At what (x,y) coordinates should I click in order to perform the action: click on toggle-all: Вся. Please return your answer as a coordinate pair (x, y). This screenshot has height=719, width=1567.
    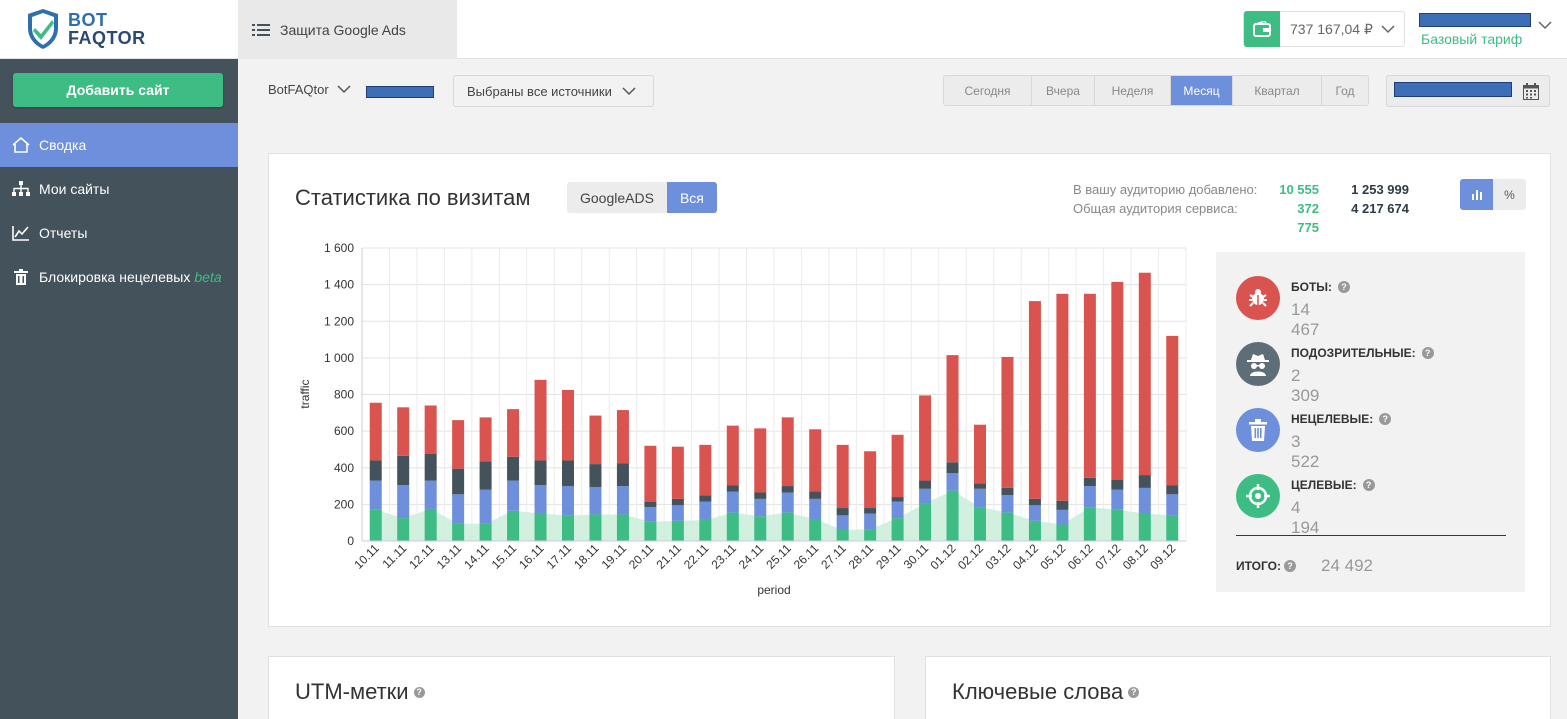
    Looking at the image, I should click on (691, 197).